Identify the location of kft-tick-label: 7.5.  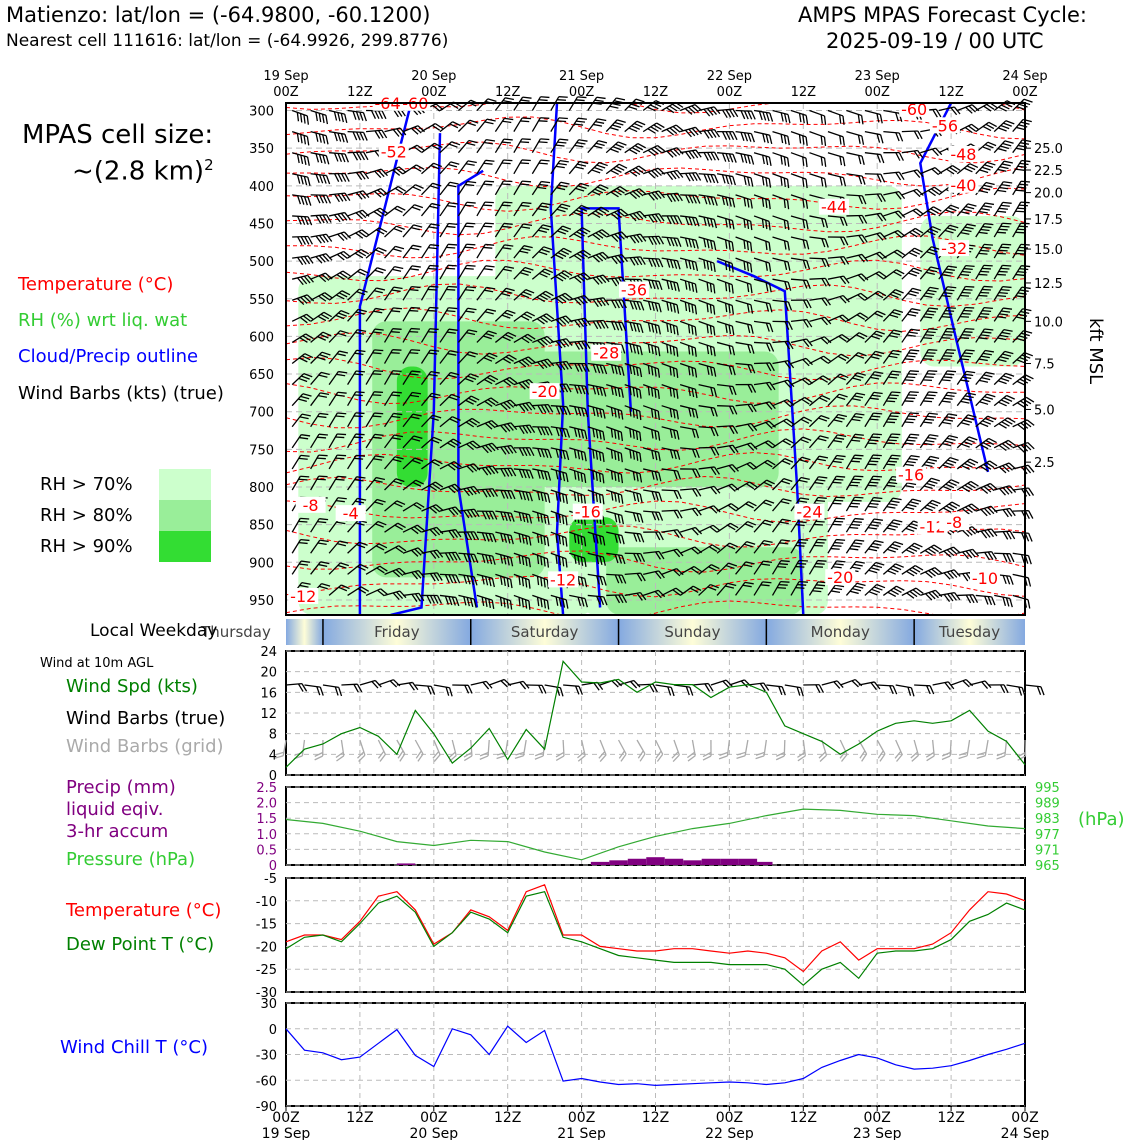
(1044, 365).